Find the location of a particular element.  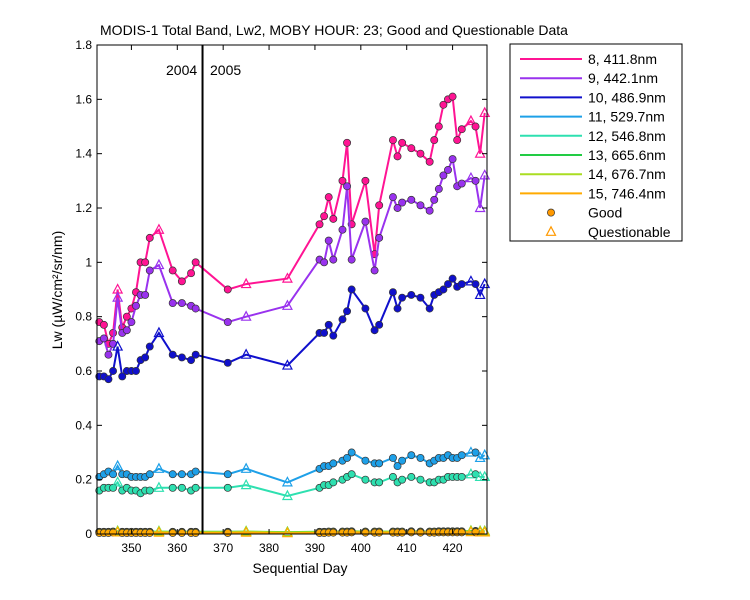

legend-marker-label-1: Good is located at coordinates (605, 213).